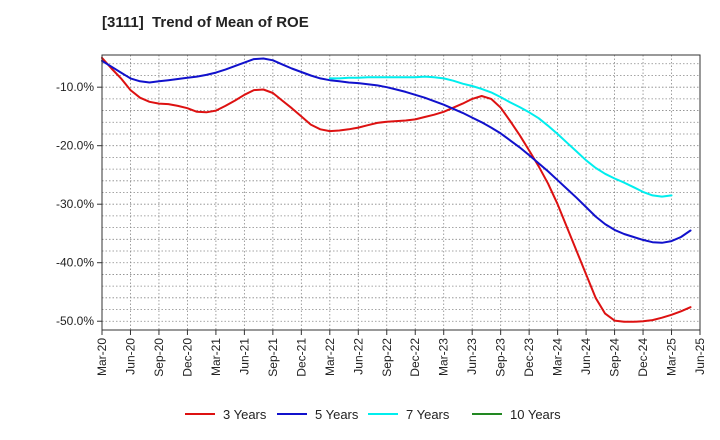 This screenshot has height=440, width=720. I want to click on y-tick-label: -20.0%, so click(75, 146).